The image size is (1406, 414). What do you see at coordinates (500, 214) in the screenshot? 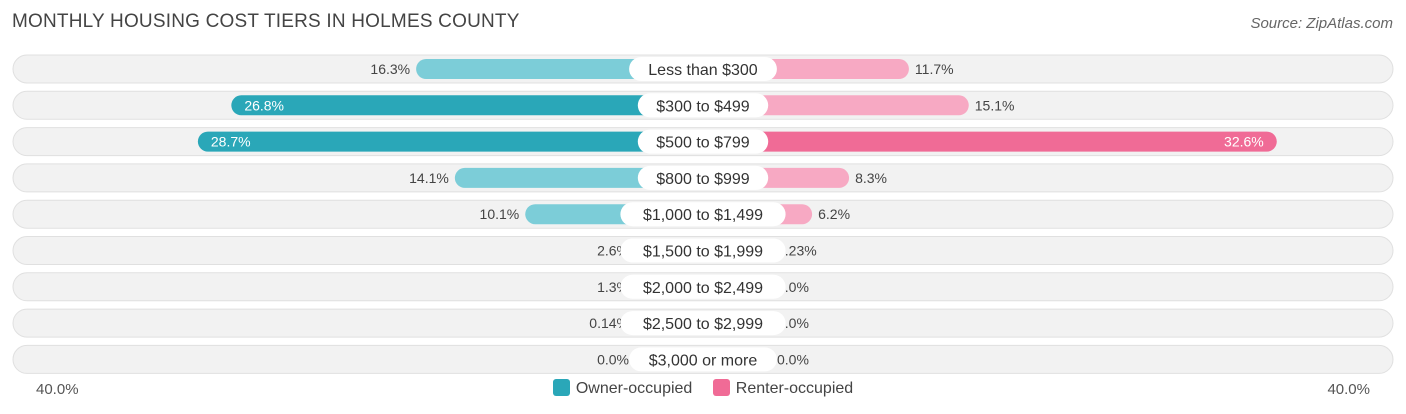
I see `owner-value-label: 10.1%` at bounding box center [500, 214].